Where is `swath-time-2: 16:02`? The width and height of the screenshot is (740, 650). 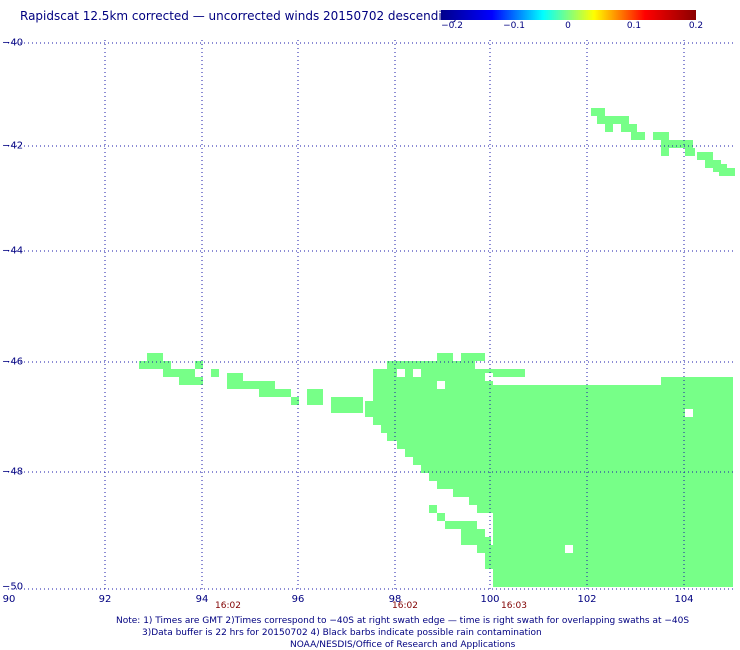 swath-time-2: 16:02 is located at coordinates (405, 606).